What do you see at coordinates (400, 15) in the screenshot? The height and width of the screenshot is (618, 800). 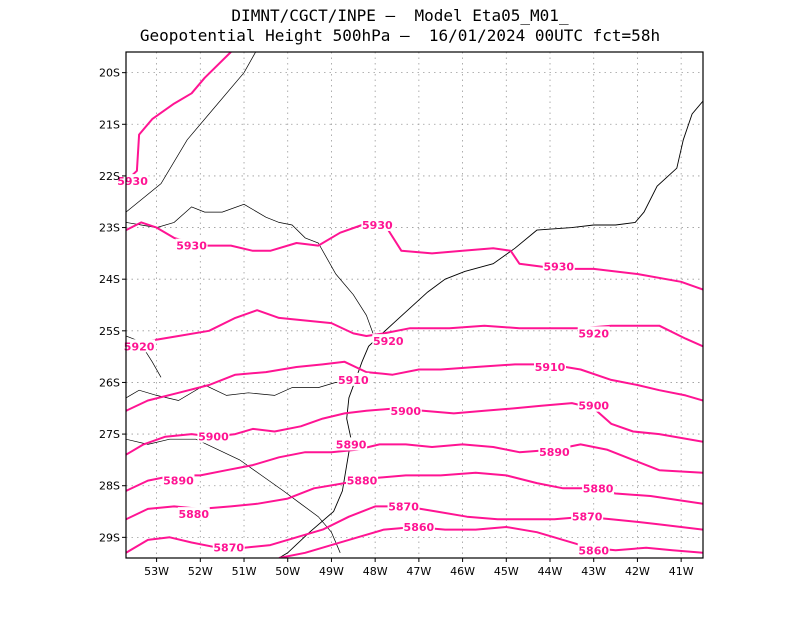 I see `map-title-line-1: DIMNT/CGCT/INPE – Model Eta05_M01_` at bounding box center [400, 15].